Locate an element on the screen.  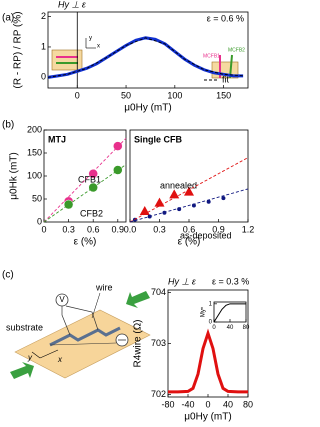
x-tick-label: 150 is located at coordinates (223, 95).